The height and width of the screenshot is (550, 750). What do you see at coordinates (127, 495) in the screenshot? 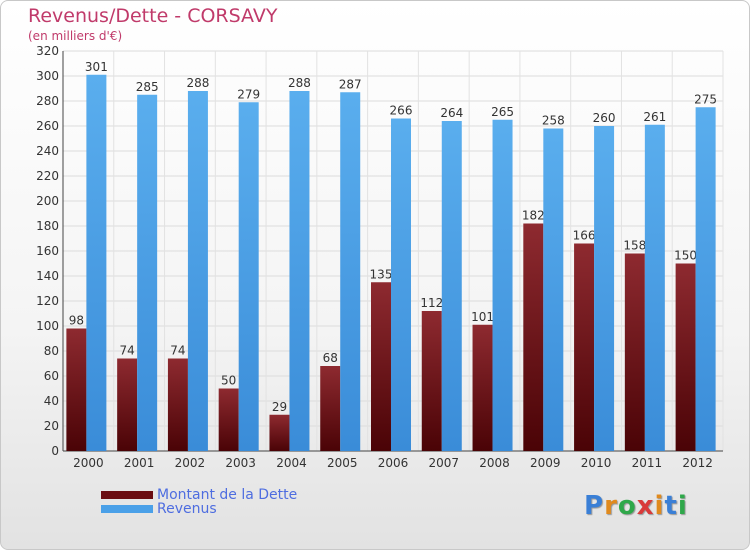
I see `legend-swatch-dette` at bounding box center [127, 495].